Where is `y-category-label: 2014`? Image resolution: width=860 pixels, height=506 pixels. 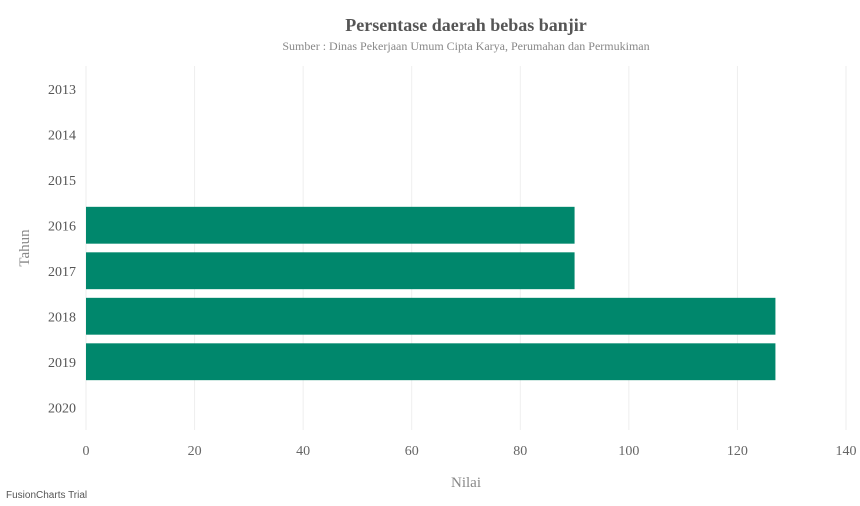
y-category-label: 2014 is located at coordinates (62, 135).